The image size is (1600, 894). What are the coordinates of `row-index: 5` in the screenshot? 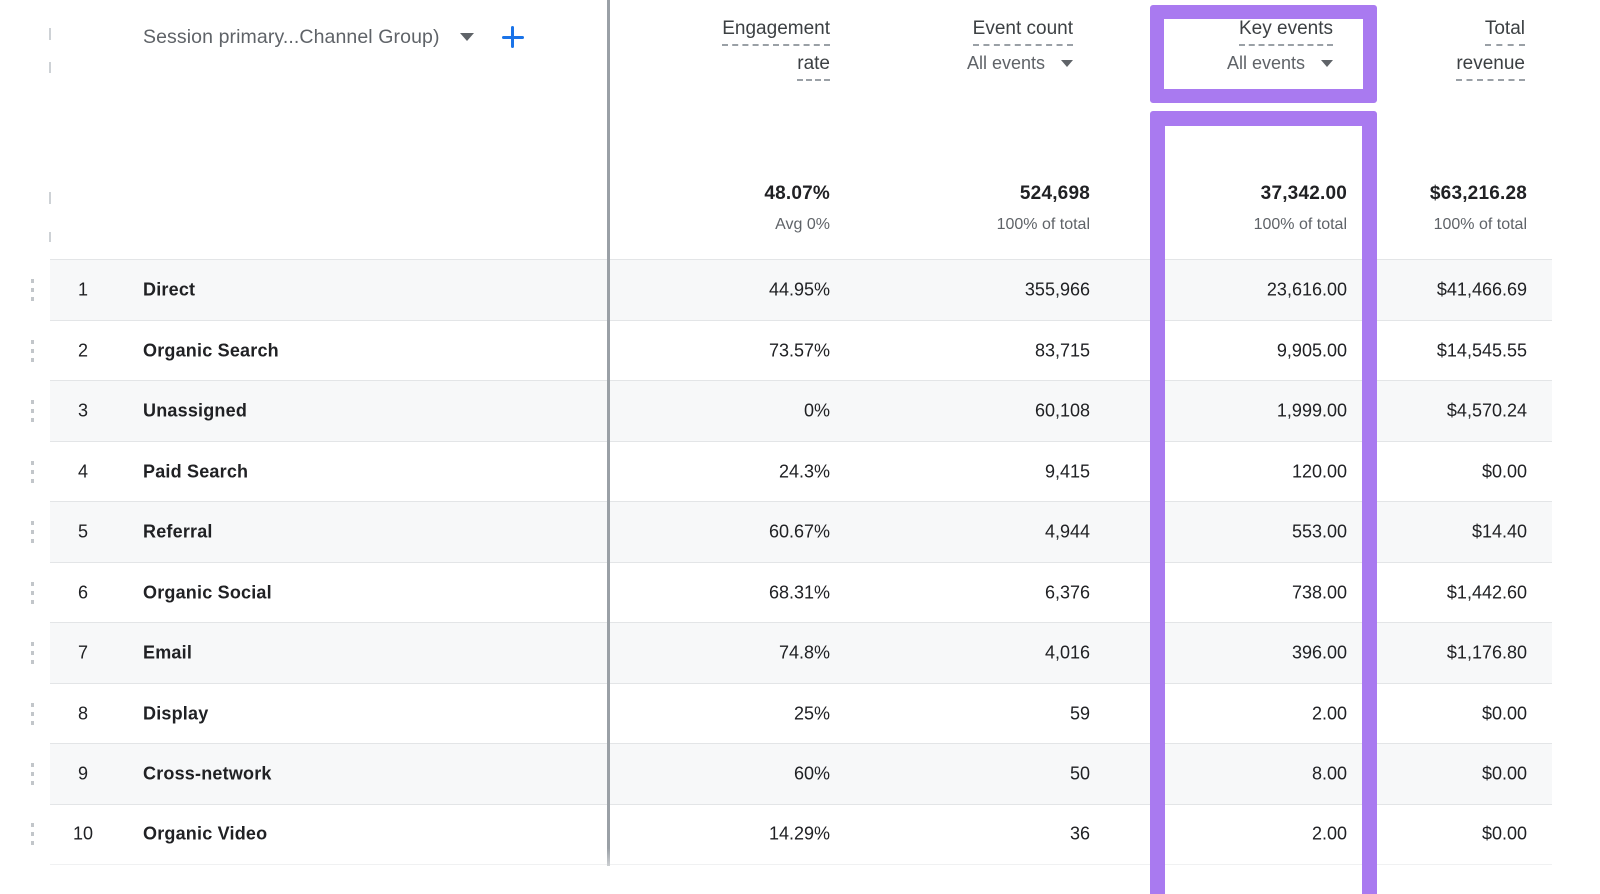 It's located at (82, 531).